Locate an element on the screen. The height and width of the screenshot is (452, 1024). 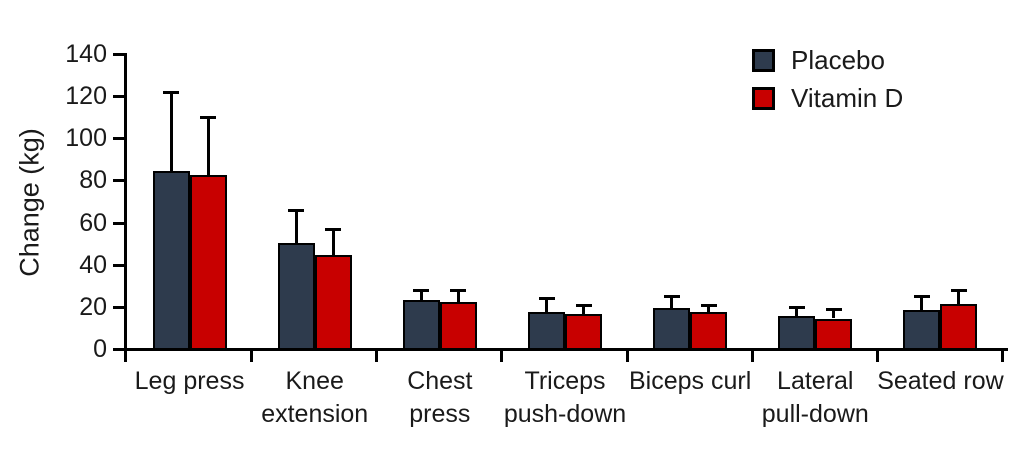
y-tick-label: 140 is located at coordinates (86, 54).